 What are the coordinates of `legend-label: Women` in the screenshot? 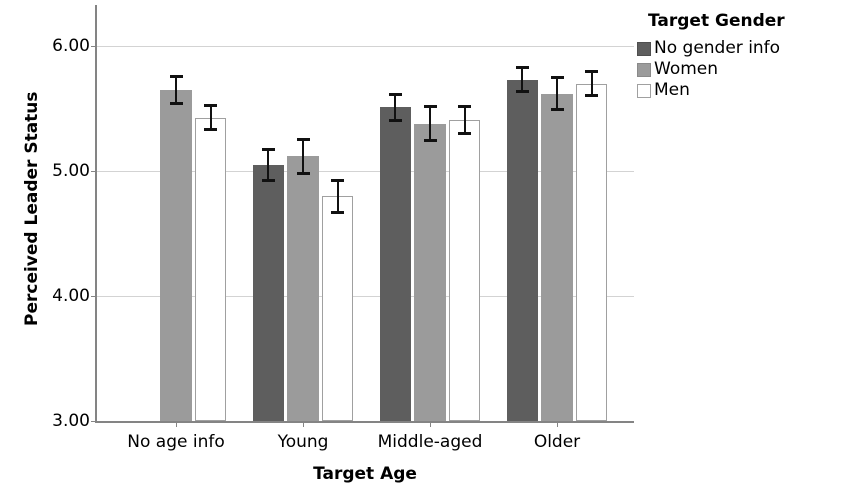 It's located at (686, 69).